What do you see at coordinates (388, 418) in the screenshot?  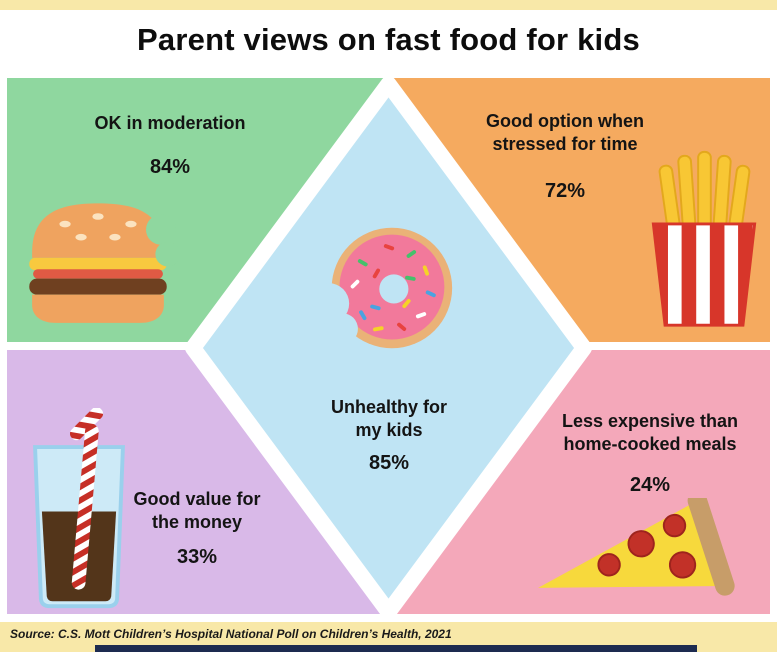 I see `center-label-unhealthy: Unhealthy for my kids` at bounding box center [388, 418].